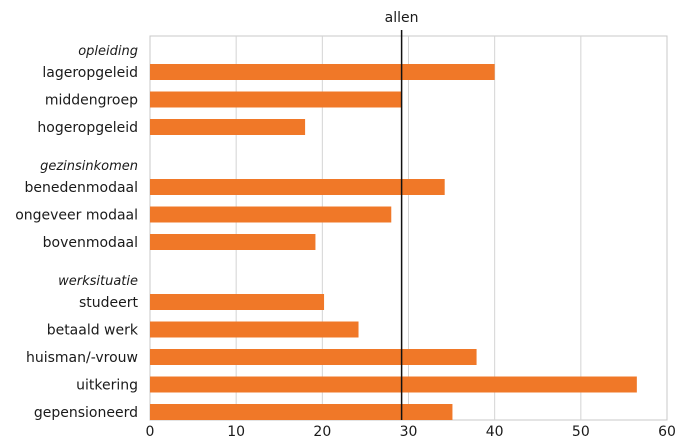 This screenshot has width=677, height=441. Describe the element at coordinates (98, 281) in the screenshot. I see `group-heading: werksituatie` at that location.